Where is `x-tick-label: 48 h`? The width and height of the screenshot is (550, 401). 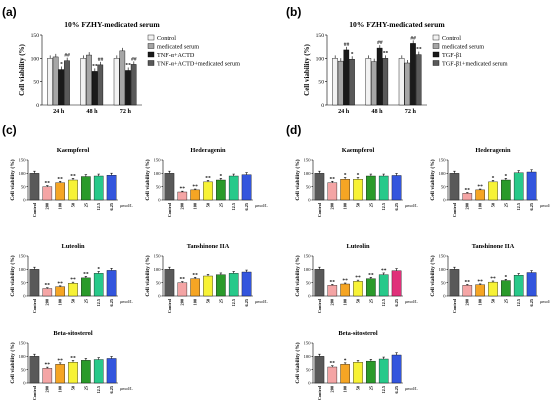 x-tick-label: 48 h is located at coordinates (377, 111).